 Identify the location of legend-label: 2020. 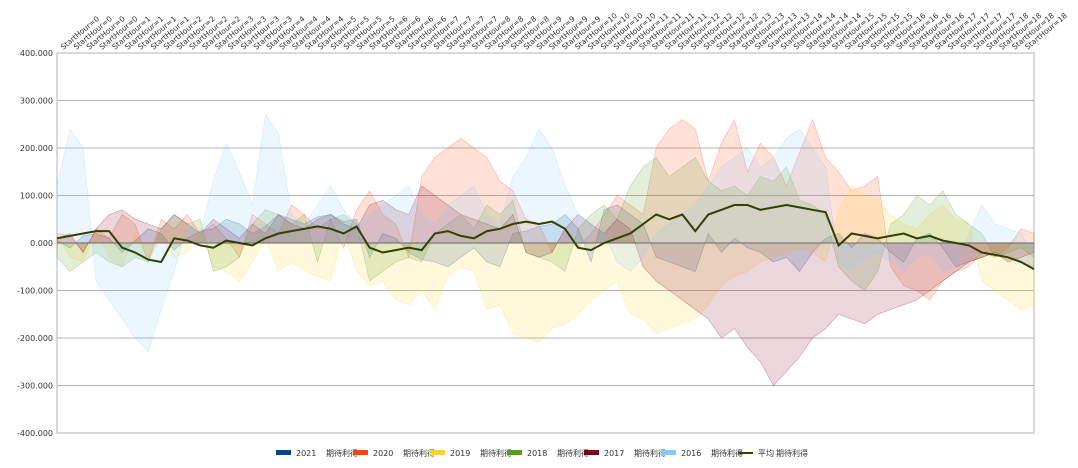
(383, 453).